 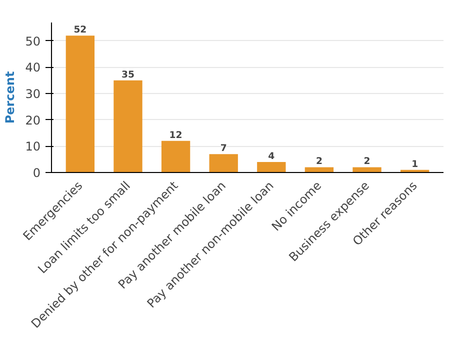 I want to click on y-tick-label: 10, so click(x=33, y=147).